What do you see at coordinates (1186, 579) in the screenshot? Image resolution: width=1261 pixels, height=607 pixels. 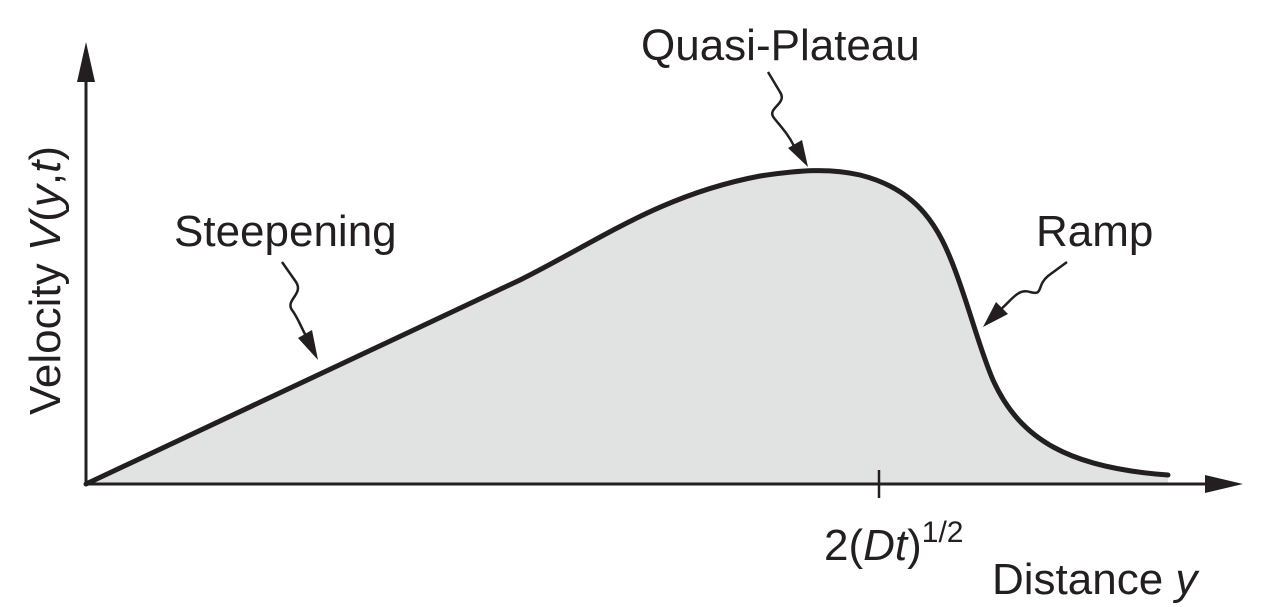 I see `x-axis-label-y: y` at bounding box center [1186, 579].